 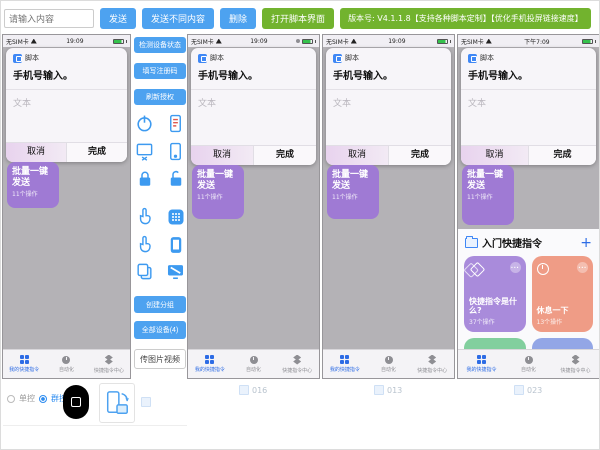 I want to click on gallery-card-what-is-shortcut: ••• 快捷指令是什么? 37个操作, so click(x=495, y=294).